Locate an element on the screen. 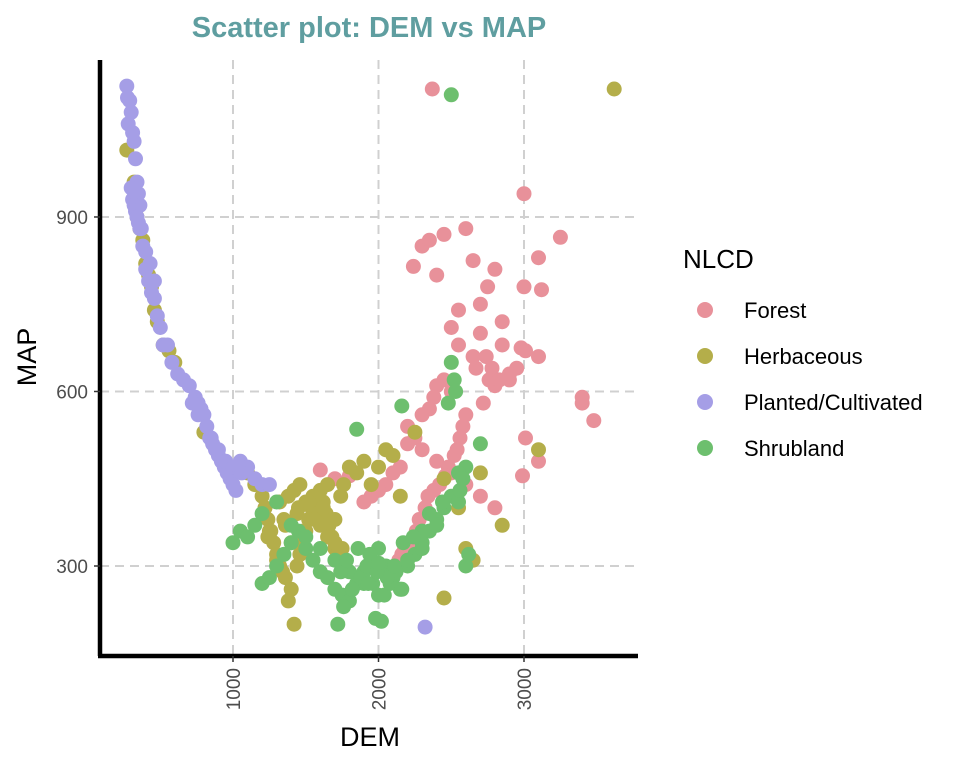 The image size is (960, 768). x-tick-label: 1000 is located at coordinates (234, 689).